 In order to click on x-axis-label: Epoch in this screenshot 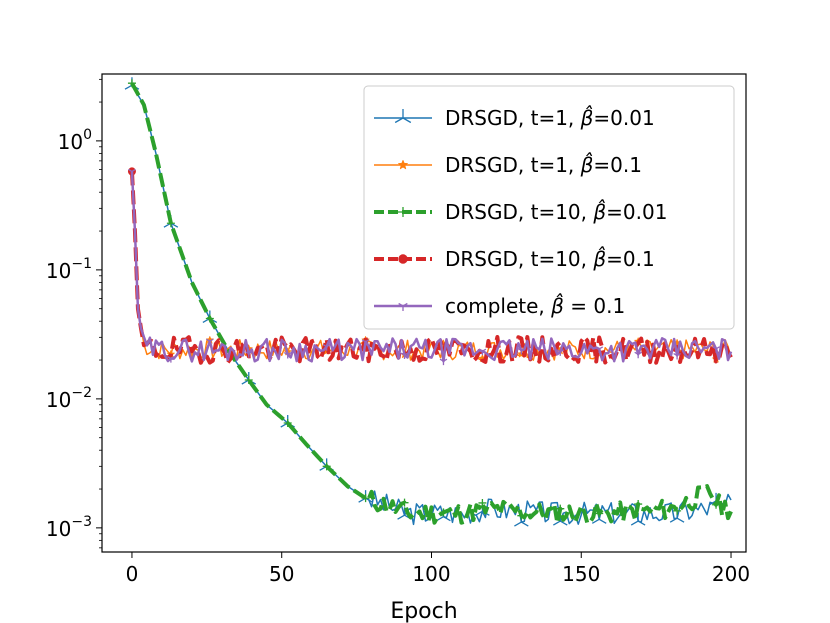, I will do `click(423, 611)`.